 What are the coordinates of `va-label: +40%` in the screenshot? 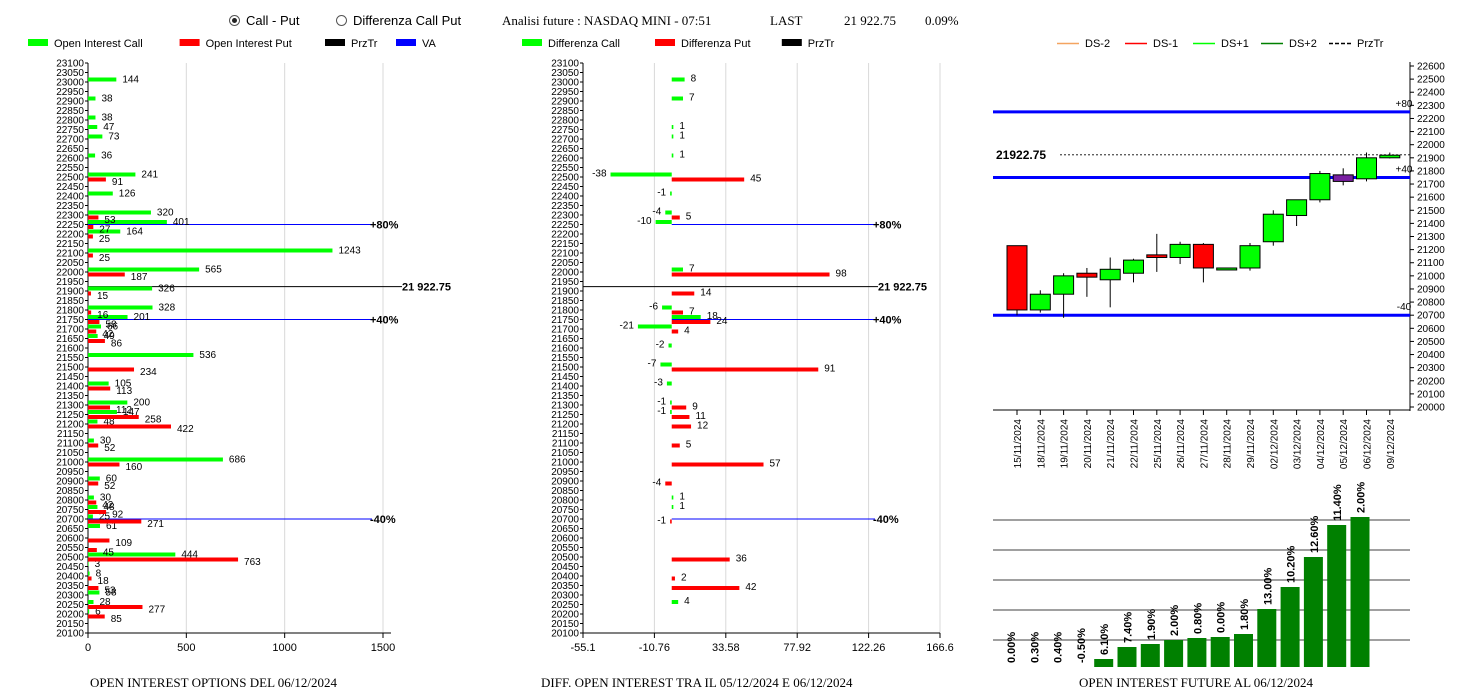 It's located at (887, 321).